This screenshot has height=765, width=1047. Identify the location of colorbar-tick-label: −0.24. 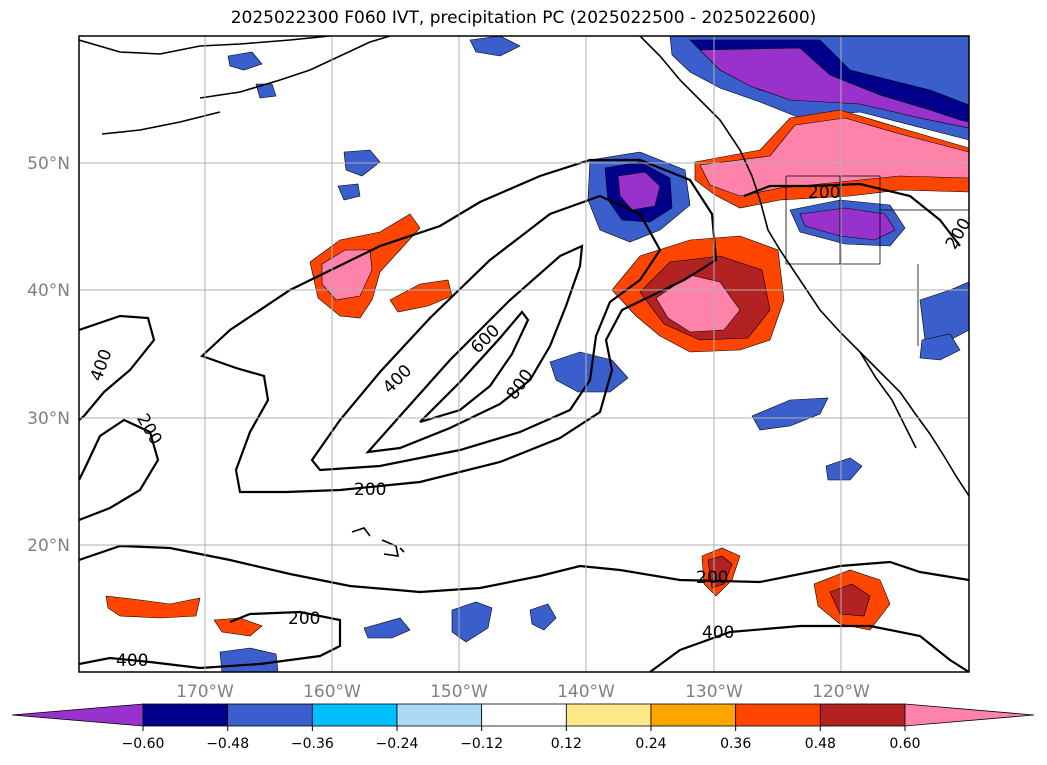
(397, 744).